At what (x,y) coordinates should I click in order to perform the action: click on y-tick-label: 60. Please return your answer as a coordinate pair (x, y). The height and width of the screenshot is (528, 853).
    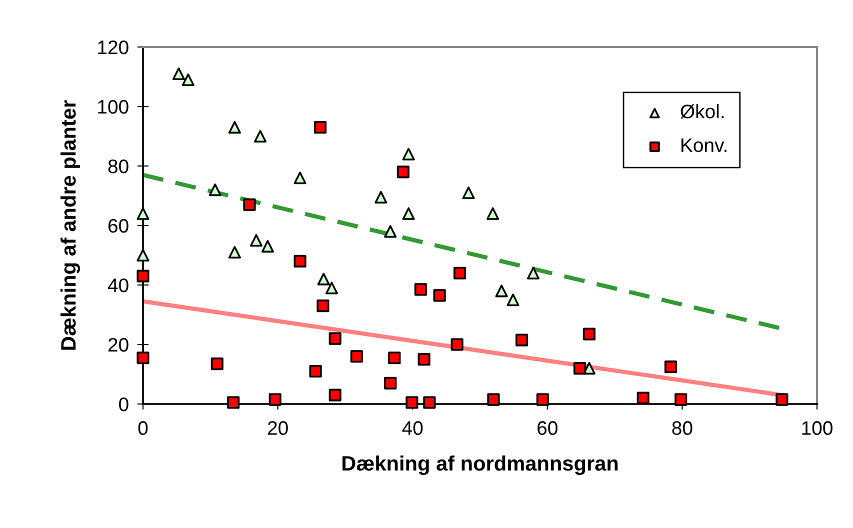
    Looking at the image, I should click on (118, 225).